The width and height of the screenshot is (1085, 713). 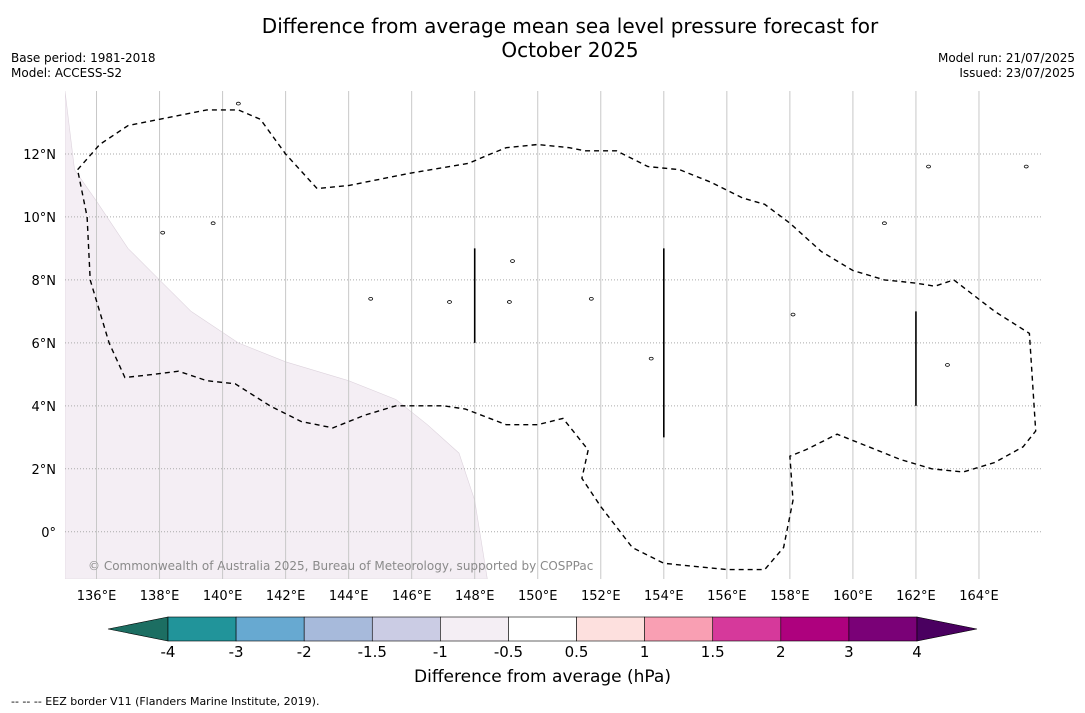 I want to click on lon-tick-label: 140°E, so click(x=223, y=596).